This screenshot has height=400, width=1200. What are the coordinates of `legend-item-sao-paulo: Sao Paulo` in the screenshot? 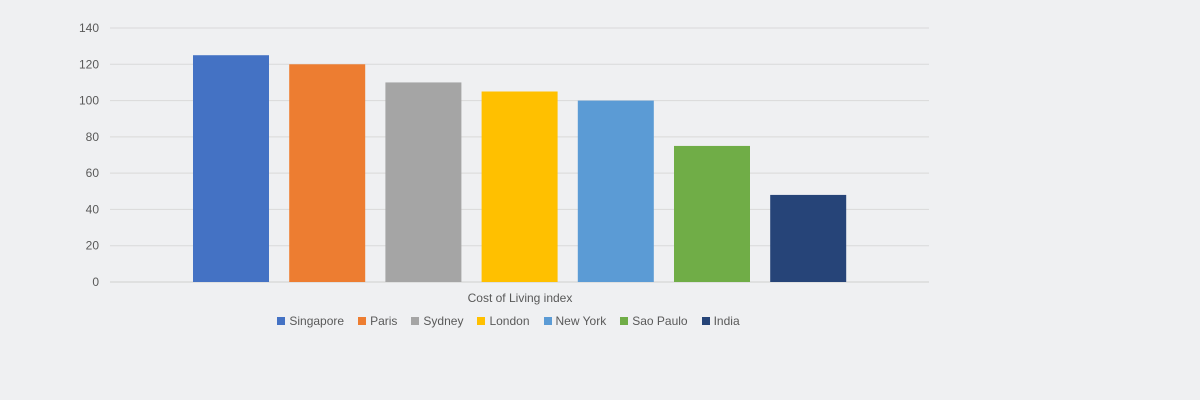 It's located at (654, 321).